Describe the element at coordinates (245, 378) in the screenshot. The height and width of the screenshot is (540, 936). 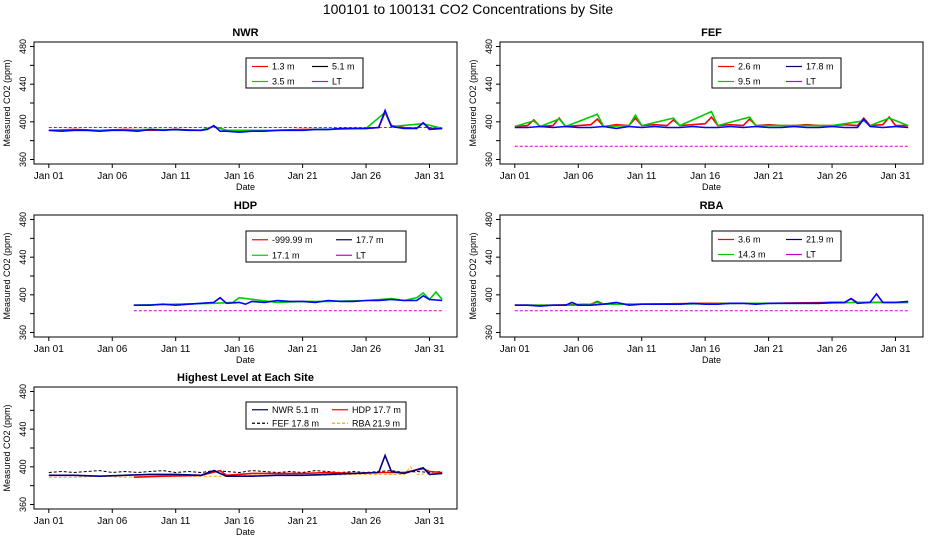
I see `panel-title: Highest Level at Each Site` at that location.